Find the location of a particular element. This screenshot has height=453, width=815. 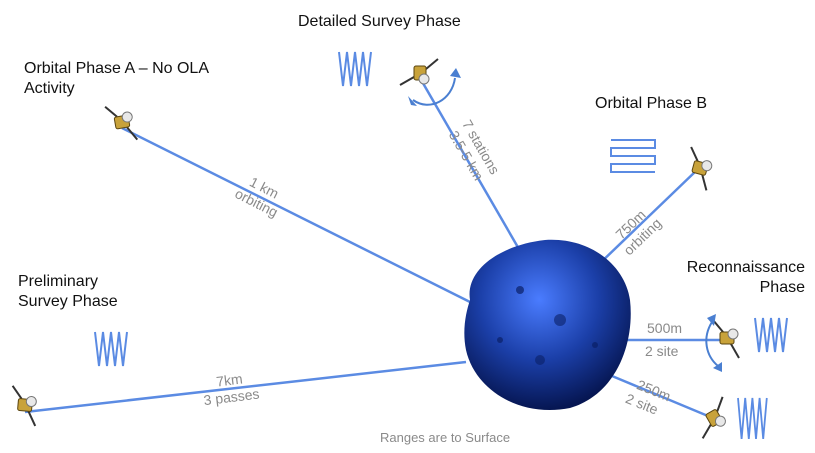

title-preliminary-line2: Survey Phase is located at coordinates (68, 301).